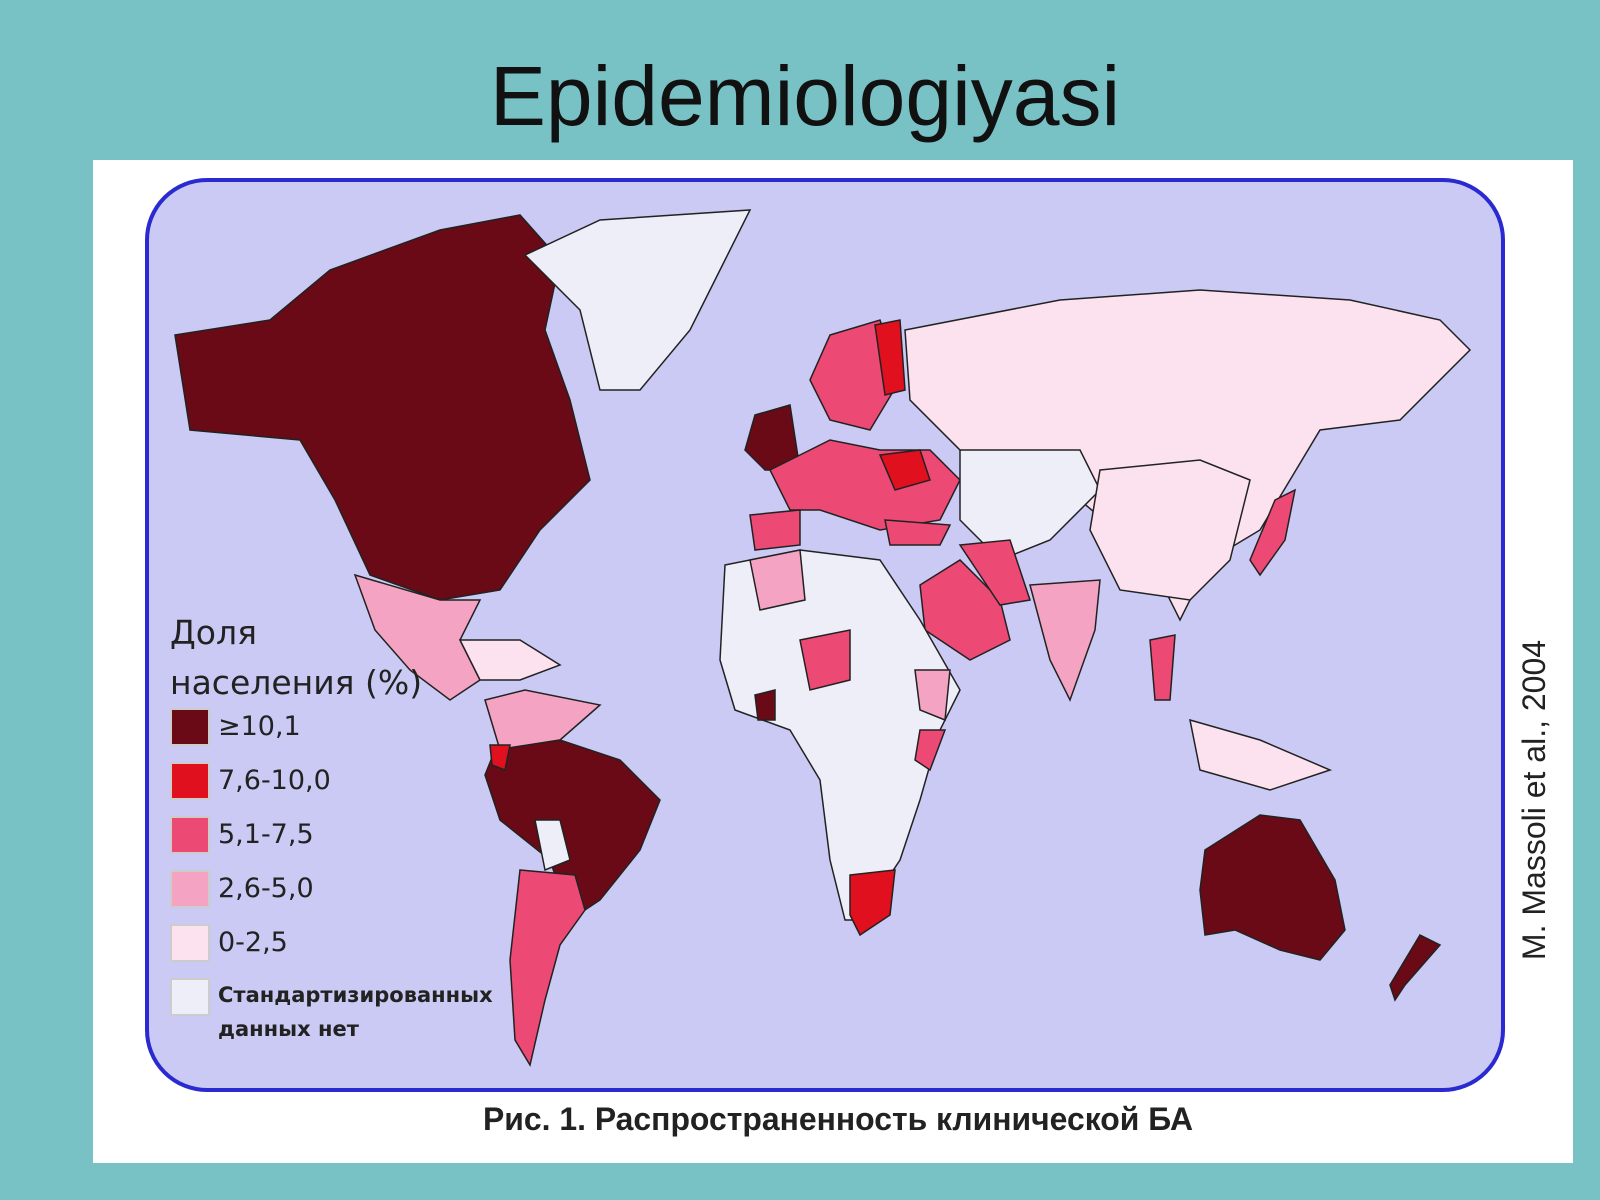 The image size is (1600, 1200). Describe the element at coordinates (274, 780) in the screenshot. I see `legend-label: 7,6-10,0` at that location.